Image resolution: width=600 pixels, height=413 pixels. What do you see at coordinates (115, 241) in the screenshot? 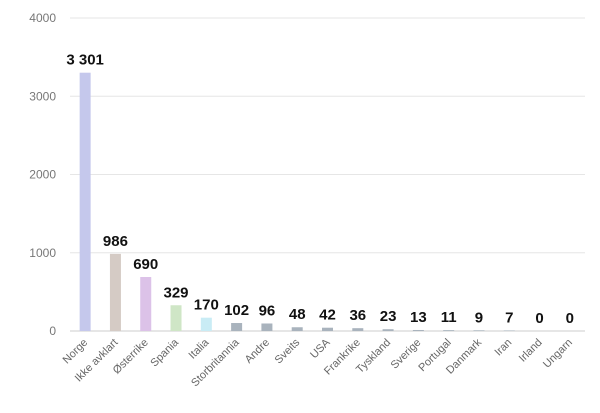
I see `data-label: 986` at bounding box center [115, 241].